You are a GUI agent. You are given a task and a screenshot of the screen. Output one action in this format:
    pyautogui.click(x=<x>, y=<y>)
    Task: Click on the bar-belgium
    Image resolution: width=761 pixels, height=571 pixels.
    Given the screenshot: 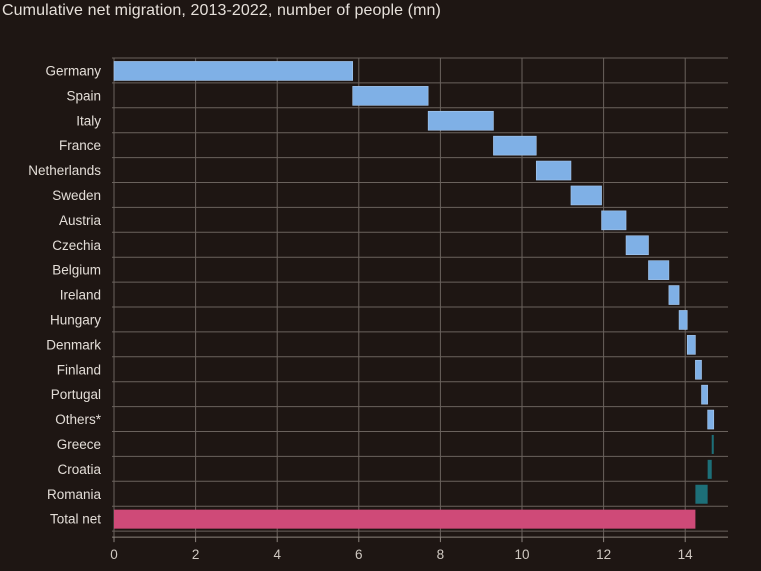 What is the action you would take?
    pyautogui.click(x=659, y=270)
    